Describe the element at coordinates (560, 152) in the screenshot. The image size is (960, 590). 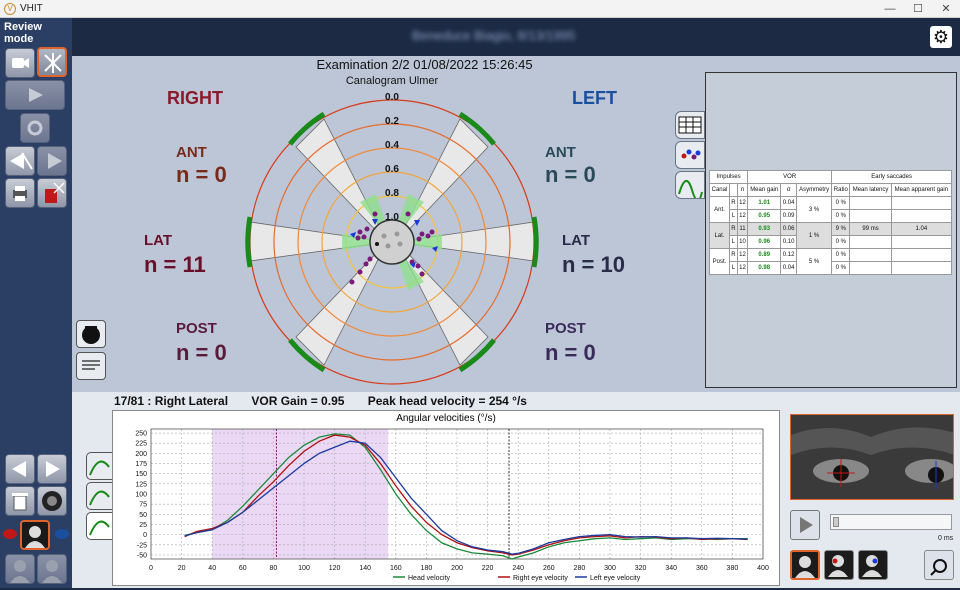
I see `left-ant-label: ANT` at that location.